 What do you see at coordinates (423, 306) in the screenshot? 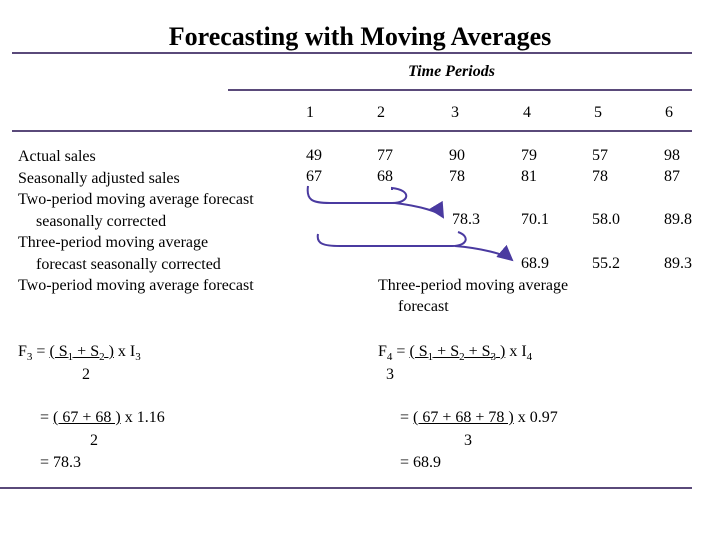
I see `three-period-caption-line2: forecast` at bounding box center [423, 306].